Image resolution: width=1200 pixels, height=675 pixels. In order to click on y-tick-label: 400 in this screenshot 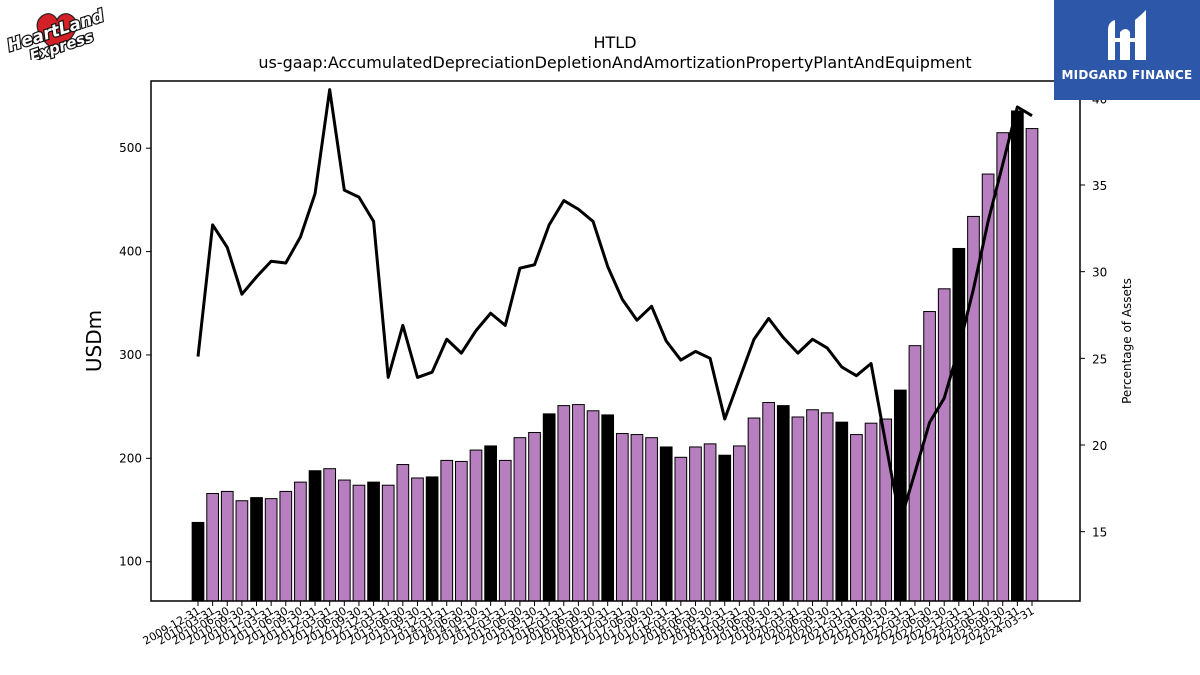, I will do `click(130, 252)`.